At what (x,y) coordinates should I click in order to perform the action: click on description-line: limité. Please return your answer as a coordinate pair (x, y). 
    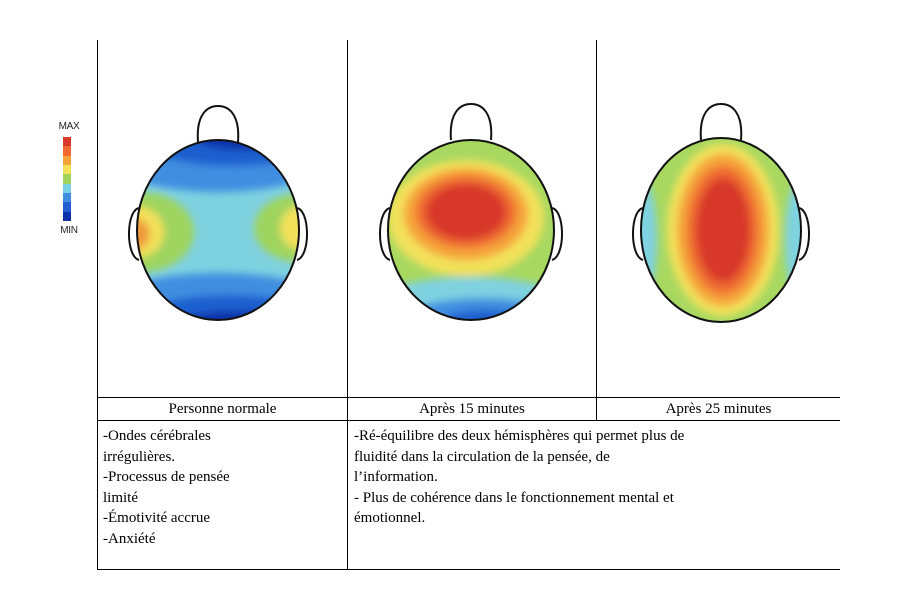
    Looking at the image, I should click on (120, 497).